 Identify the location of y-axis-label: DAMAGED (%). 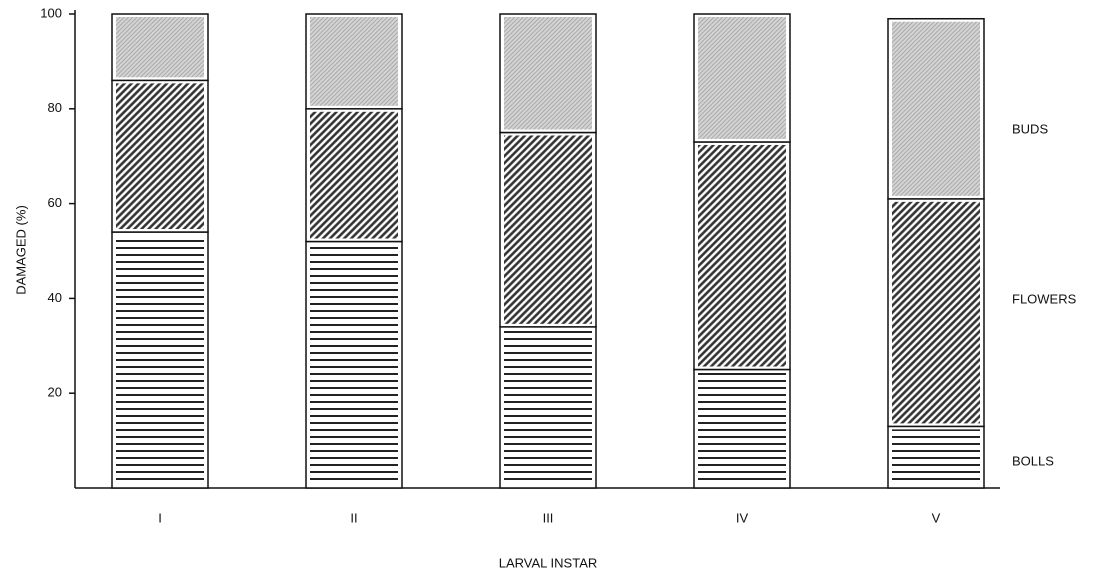
(20, 250).